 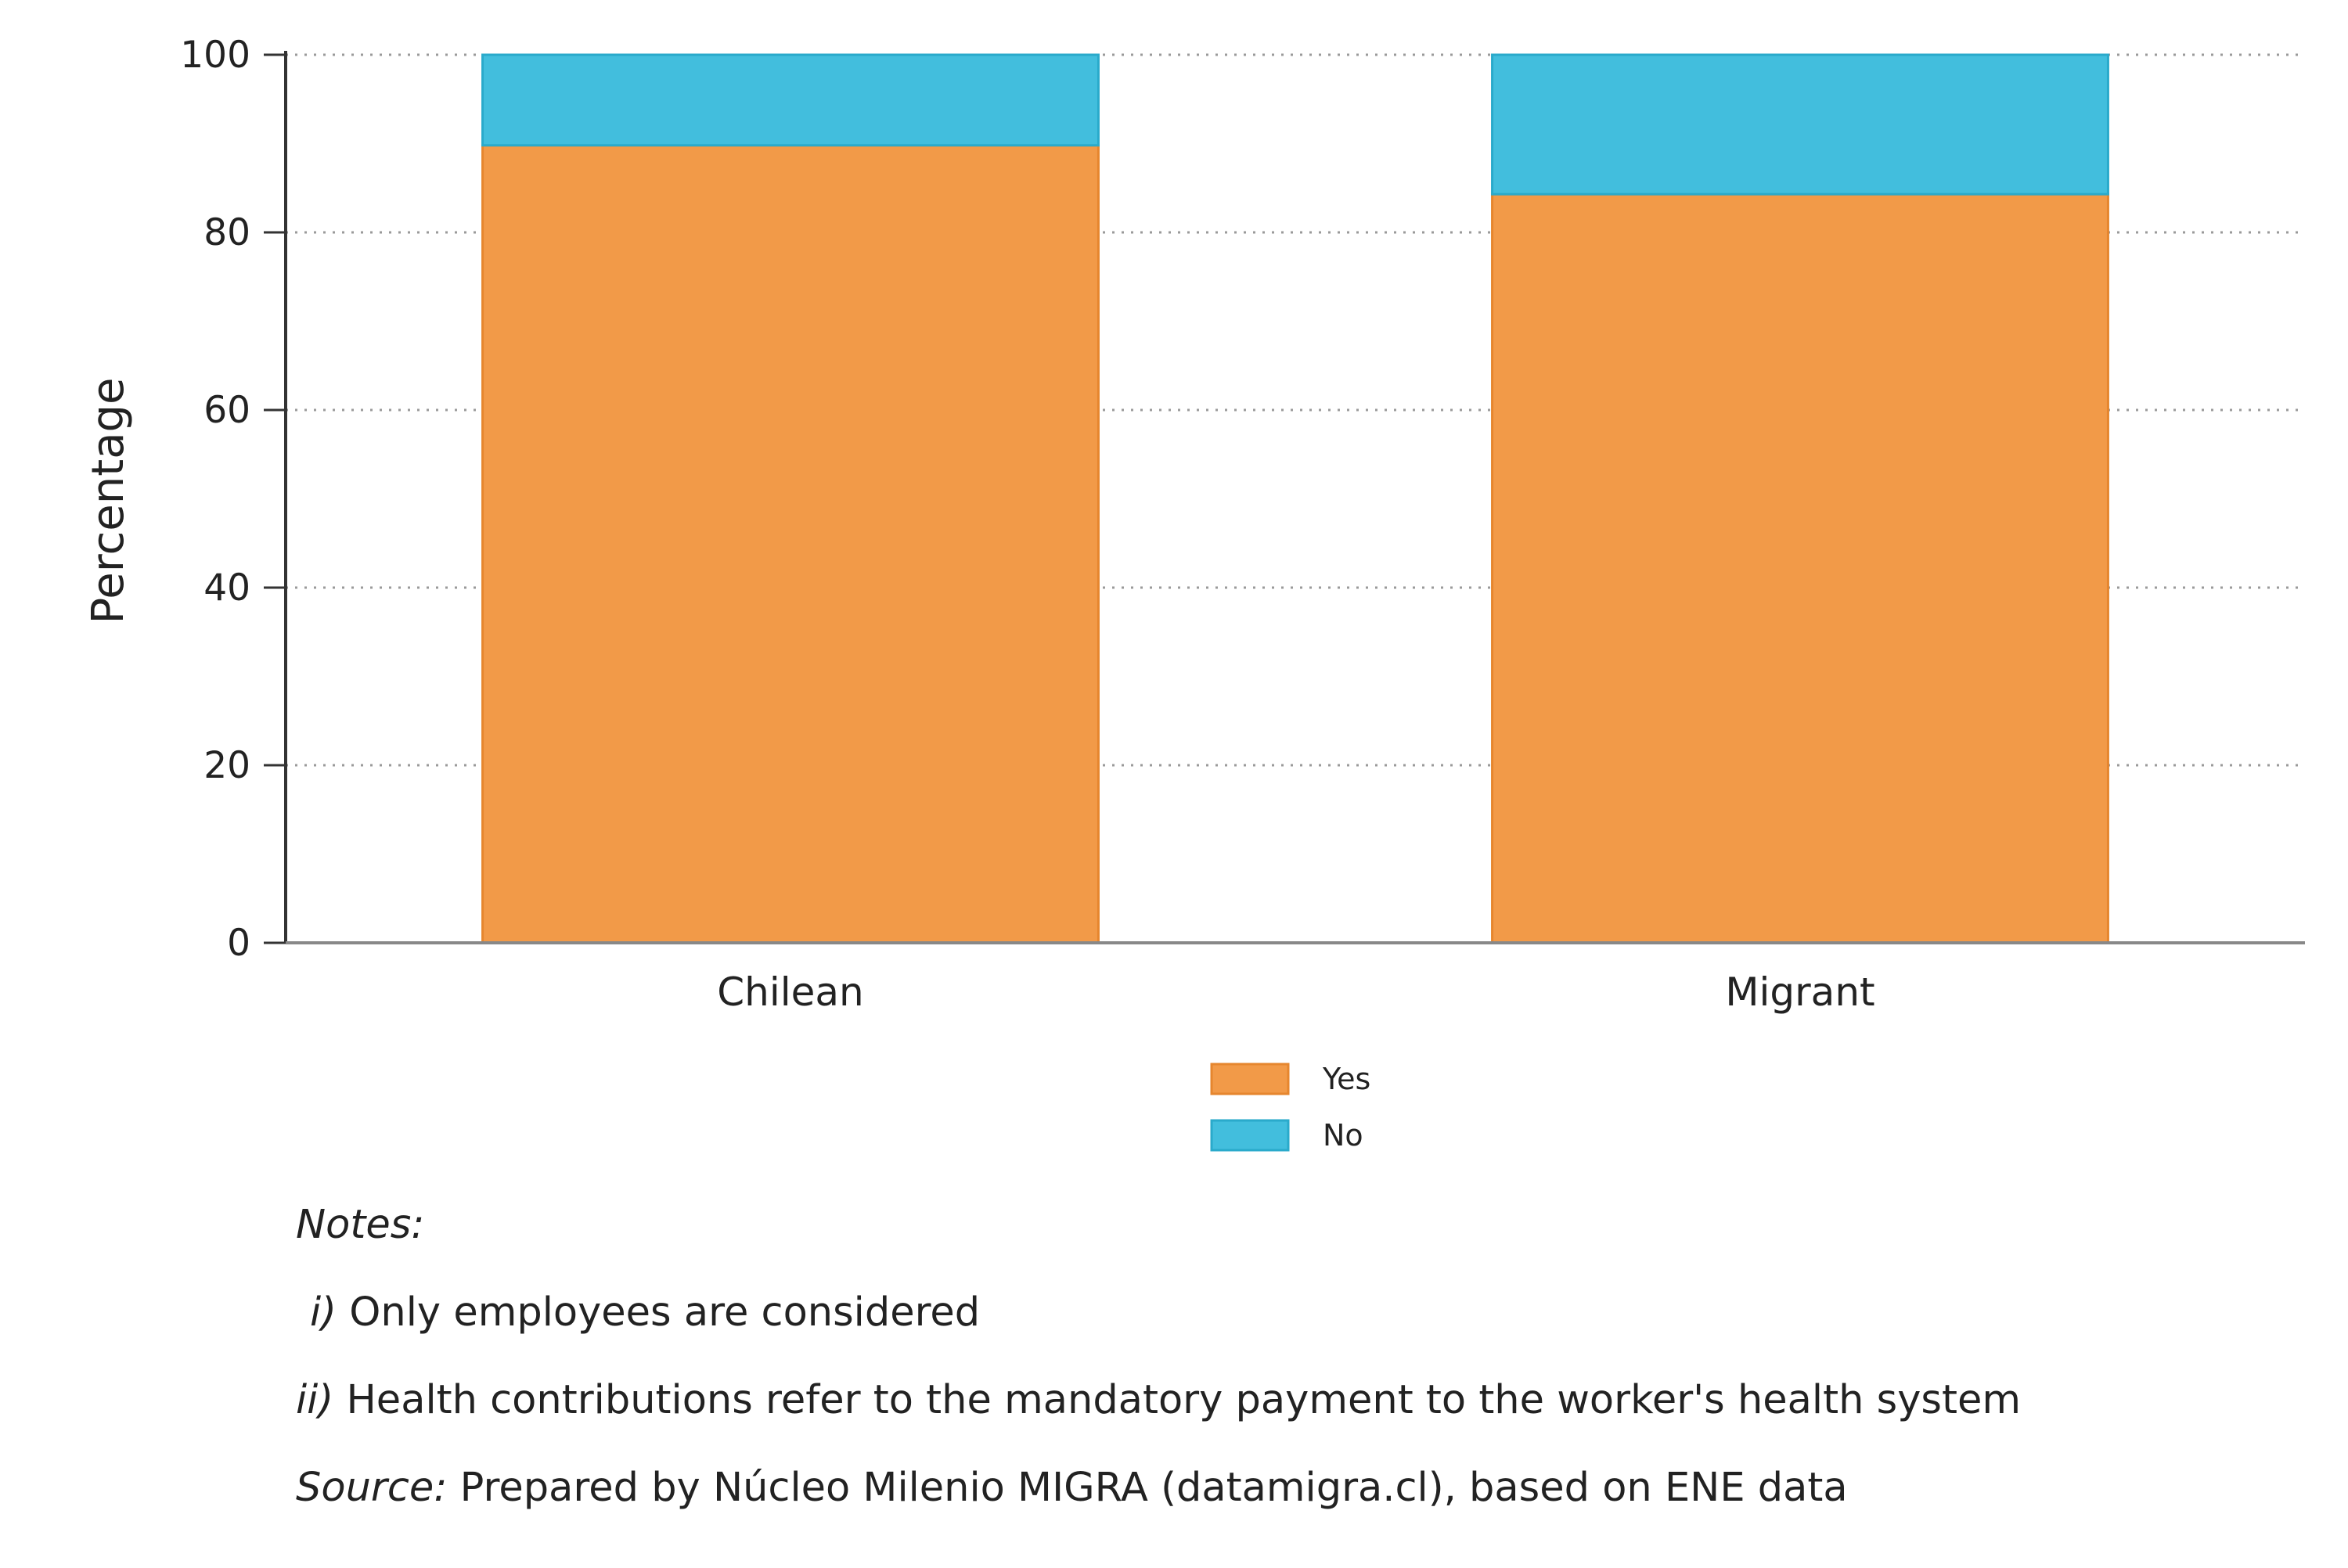 What do you see at coordinates (226, 410) in the screenshot?
I see `y-tick-label: 60` at bounding box center [226, 410].